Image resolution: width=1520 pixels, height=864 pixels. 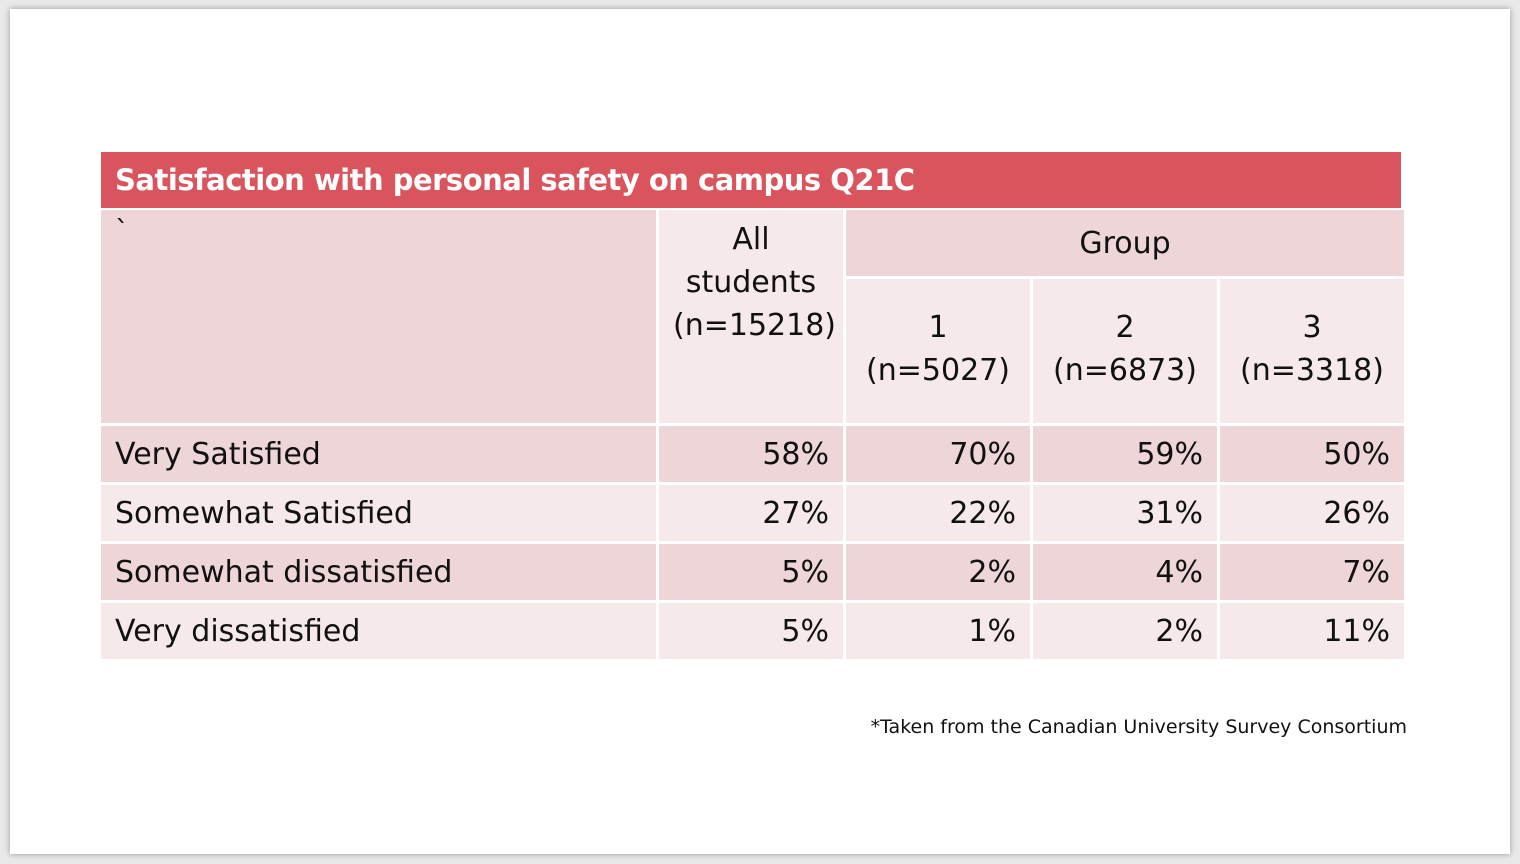 What do you see at coordinates (1312, 513) in the screenshot?
I see `cell-group-3: 26%` at bounding box center [1312, 513].